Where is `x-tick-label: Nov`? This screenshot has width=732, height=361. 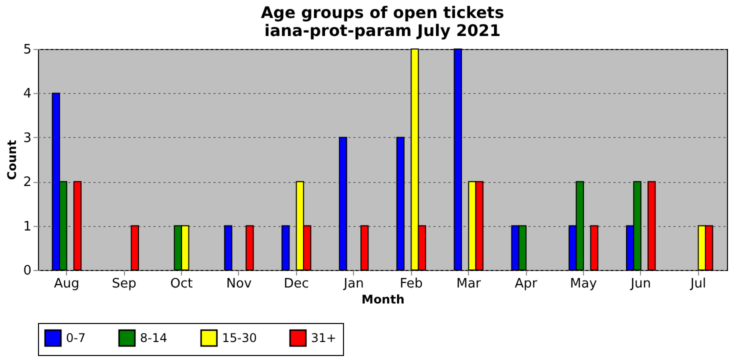
x-tick-label: Nov is located at coordinates (239, 284).